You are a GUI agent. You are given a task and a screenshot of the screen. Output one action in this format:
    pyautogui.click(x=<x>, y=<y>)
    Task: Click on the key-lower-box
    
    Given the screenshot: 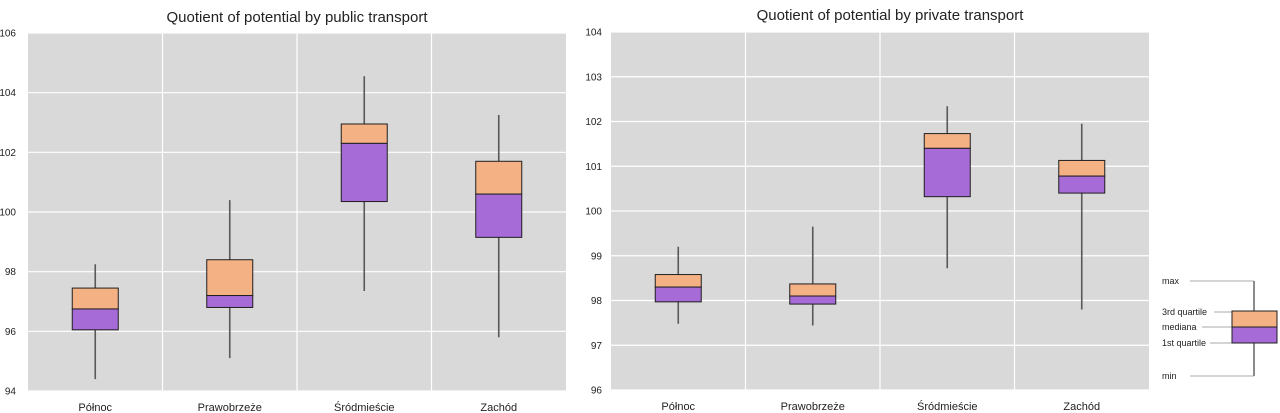 What is the action you would take?
    pyautogui.click(x=1254, y=335)
    